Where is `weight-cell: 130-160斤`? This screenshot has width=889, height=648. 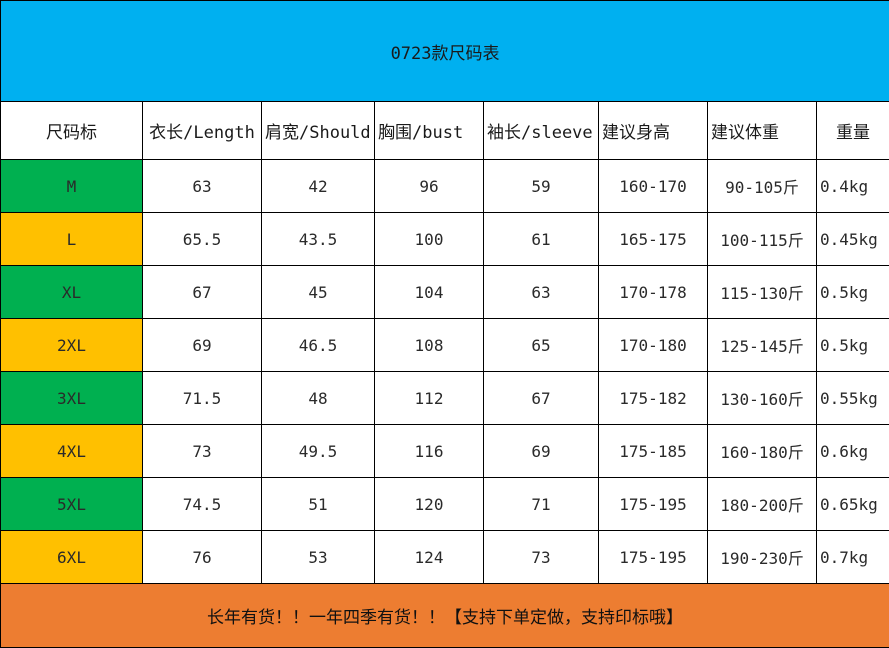 weight-cell: 130-160斤 is located at coordinates (762, 398).